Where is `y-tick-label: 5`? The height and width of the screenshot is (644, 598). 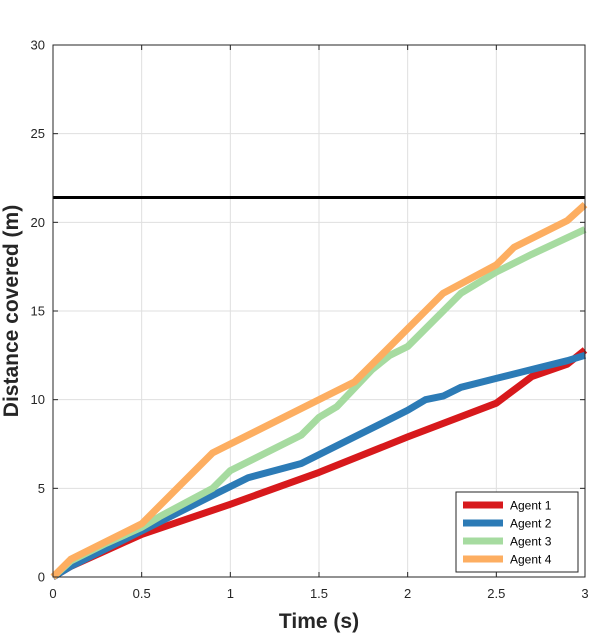
y-tick-label: 5 is located at coordinates (41, 488).